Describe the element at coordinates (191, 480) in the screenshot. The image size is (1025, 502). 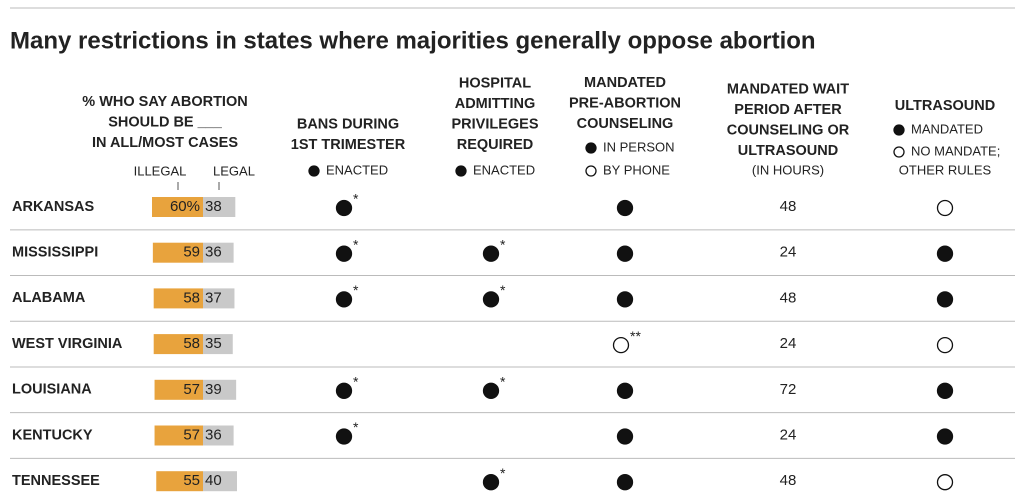
I see `illegal-value: 55` at that location.